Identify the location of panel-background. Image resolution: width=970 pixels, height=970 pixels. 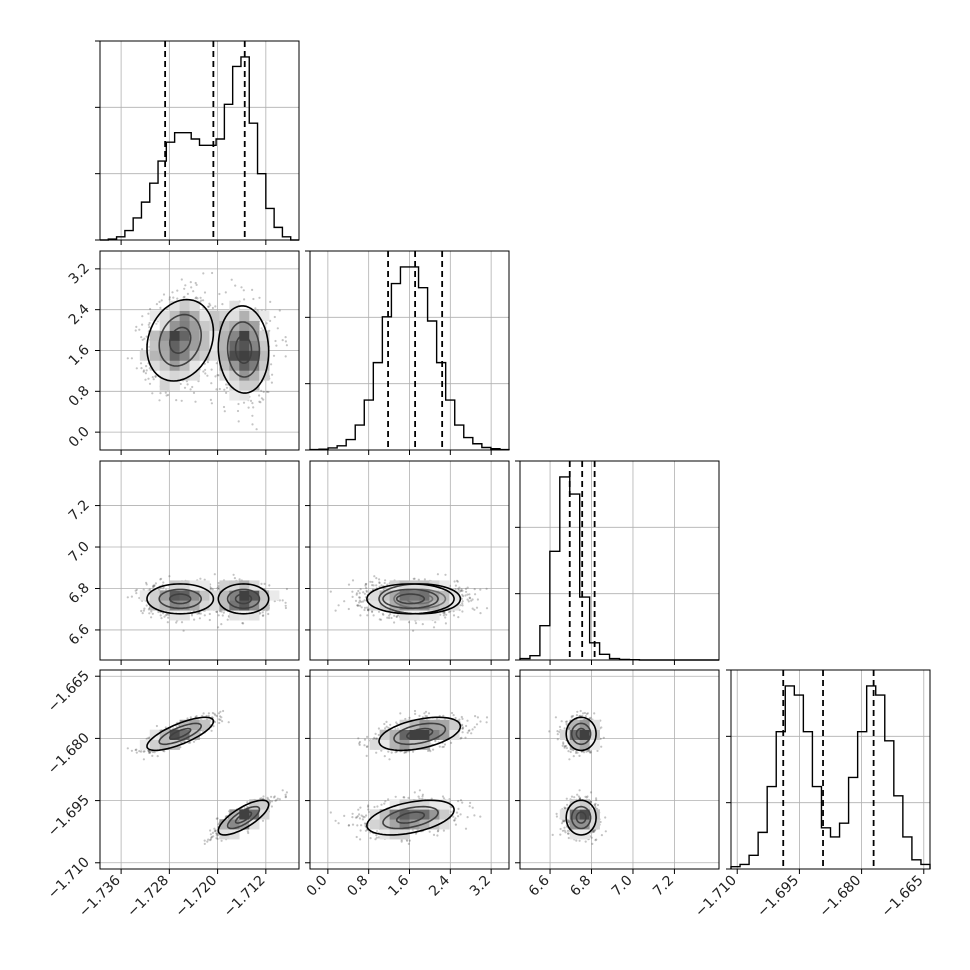
(619, 560).